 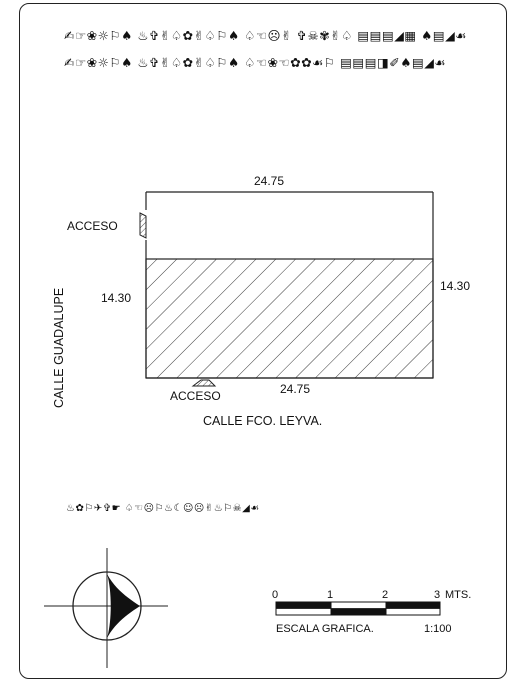 I want to click on north-arrow-icon, so click(x=106, y=608).